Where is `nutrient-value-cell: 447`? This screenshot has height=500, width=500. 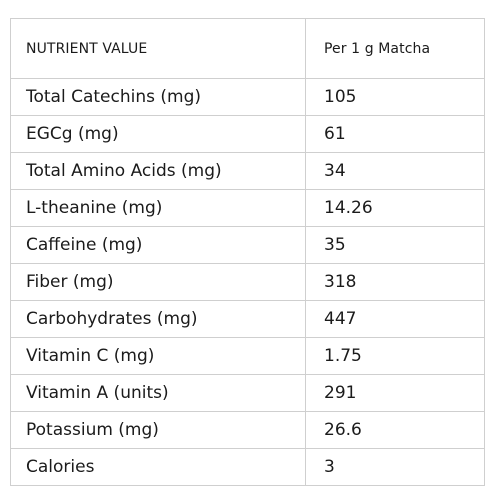
nutrient-value-cell: 447 is located at coordinates (395, 319).